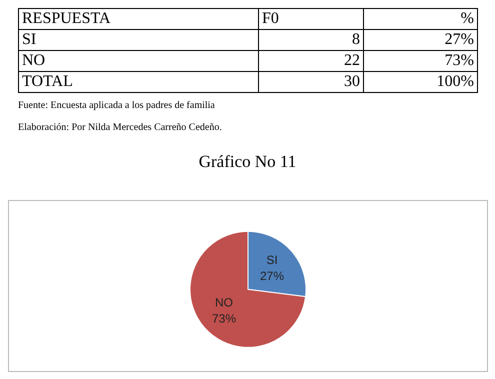 Image resolution: width=495 pixels, height=379 pixels. I want to click on data-label: 73%, so click(224, 319).